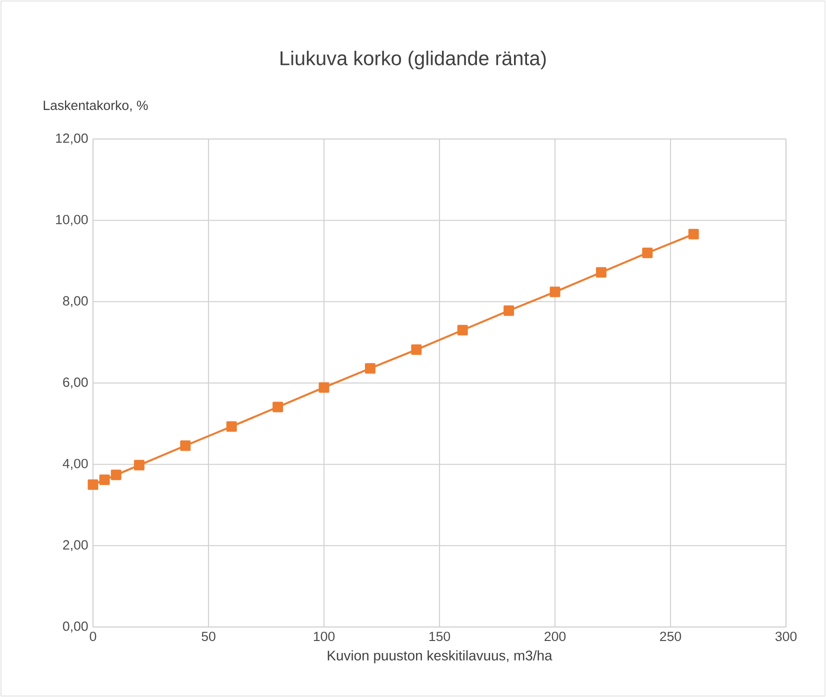 The width and height of the screenshot is (826, 697). I want to click on x-tick-label: 150, so click(439, 637).